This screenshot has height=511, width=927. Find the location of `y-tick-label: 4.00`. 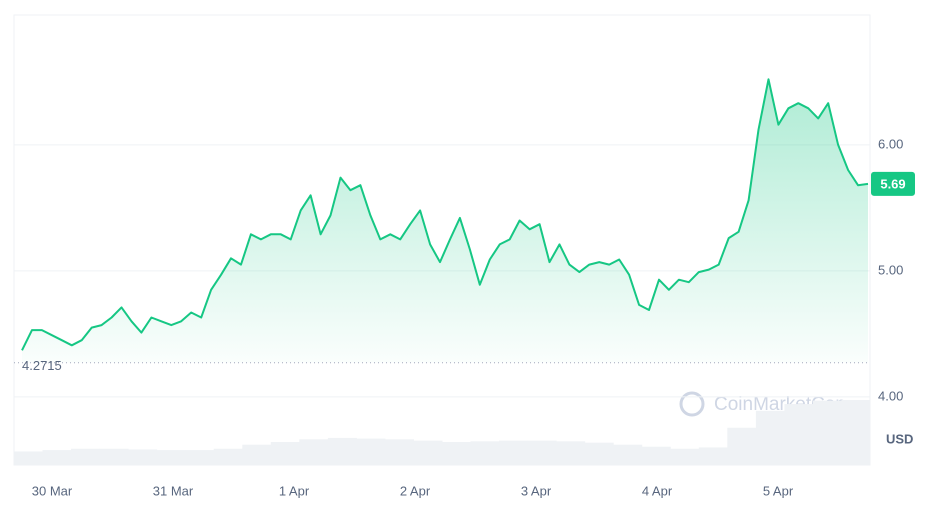

y-tick-label: 4.00 is located at coordinates (890, 395).